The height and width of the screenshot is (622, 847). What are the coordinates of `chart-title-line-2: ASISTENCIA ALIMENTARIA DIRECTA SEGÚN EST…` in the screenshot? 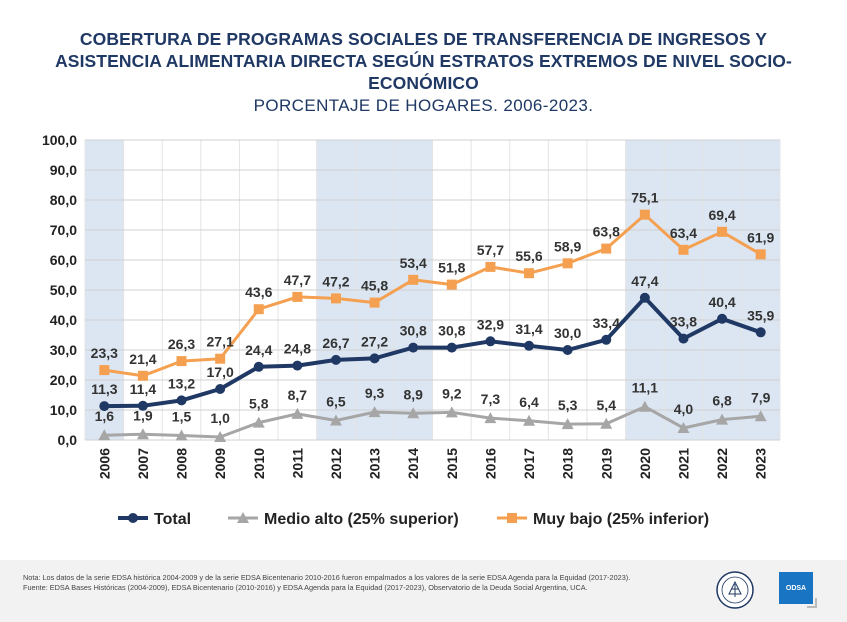 It's located at (423, 61).